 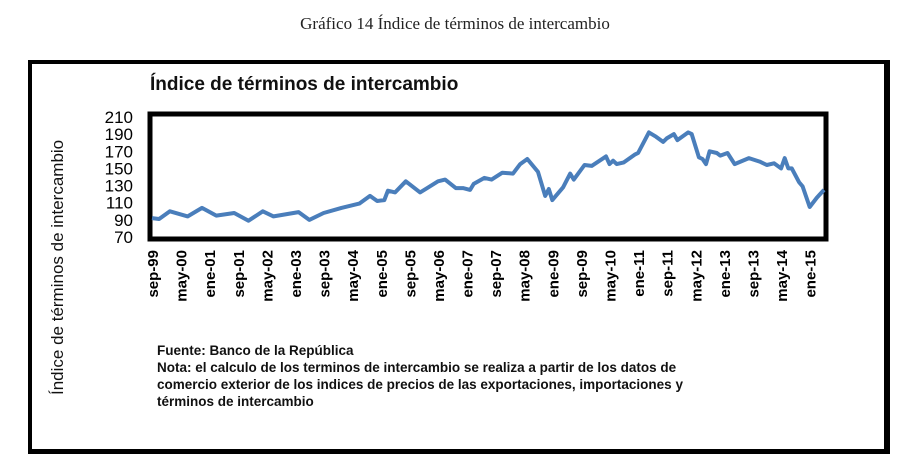 I want to click on x-tick-label: ene-05, so click(x=382, y=274).